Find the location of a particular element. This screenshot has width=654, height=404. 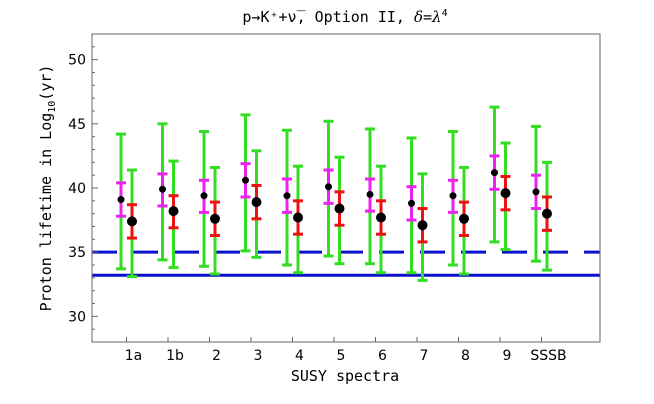

x-tick-label: 1a is located at coordinates (134, 356).